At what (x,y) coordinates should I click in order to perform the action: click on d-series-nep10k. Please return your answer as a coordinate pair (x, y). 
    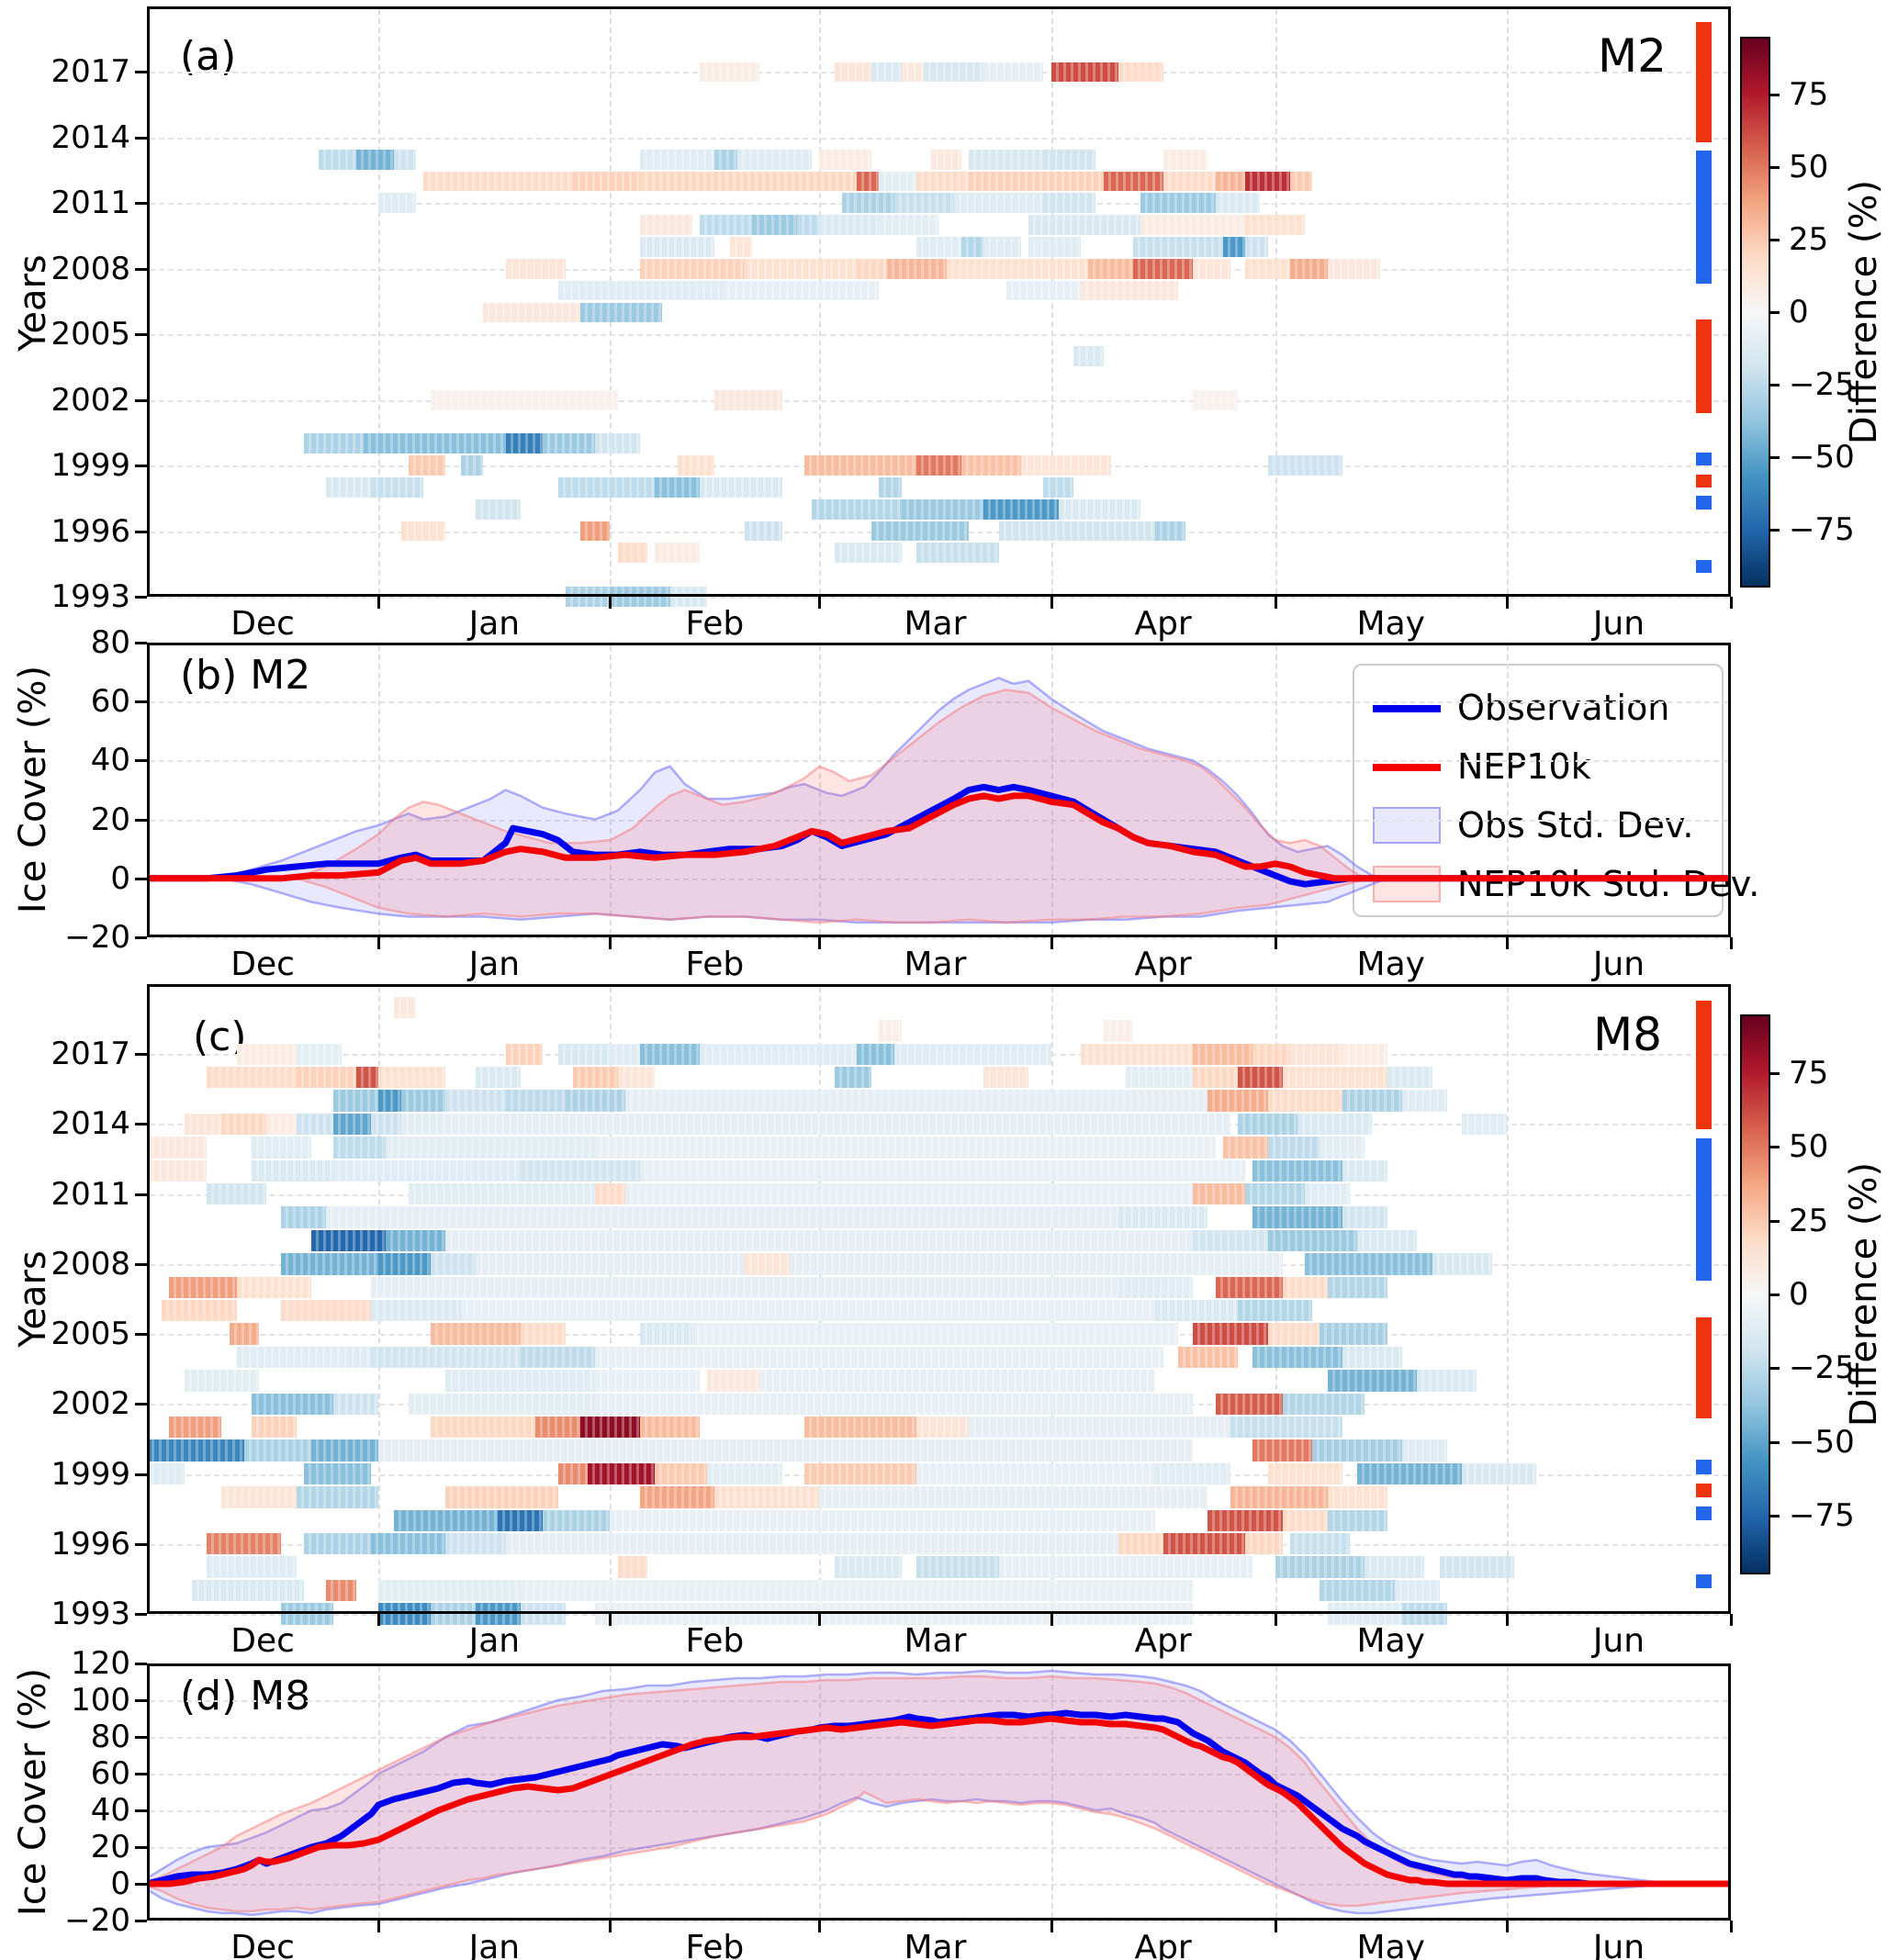
    Looking at the image, I should click on (939, 1801).